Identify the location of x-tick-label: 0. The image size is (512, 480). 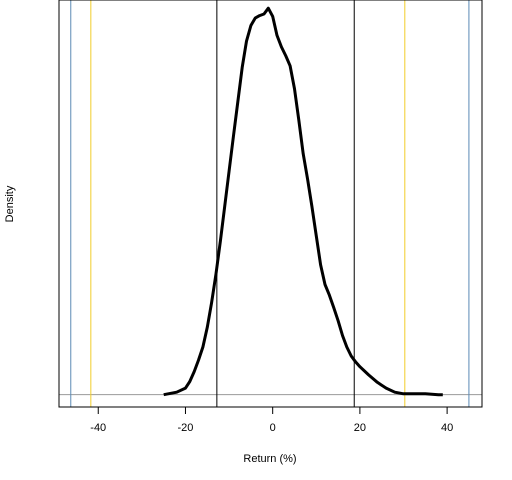
(273, 428).